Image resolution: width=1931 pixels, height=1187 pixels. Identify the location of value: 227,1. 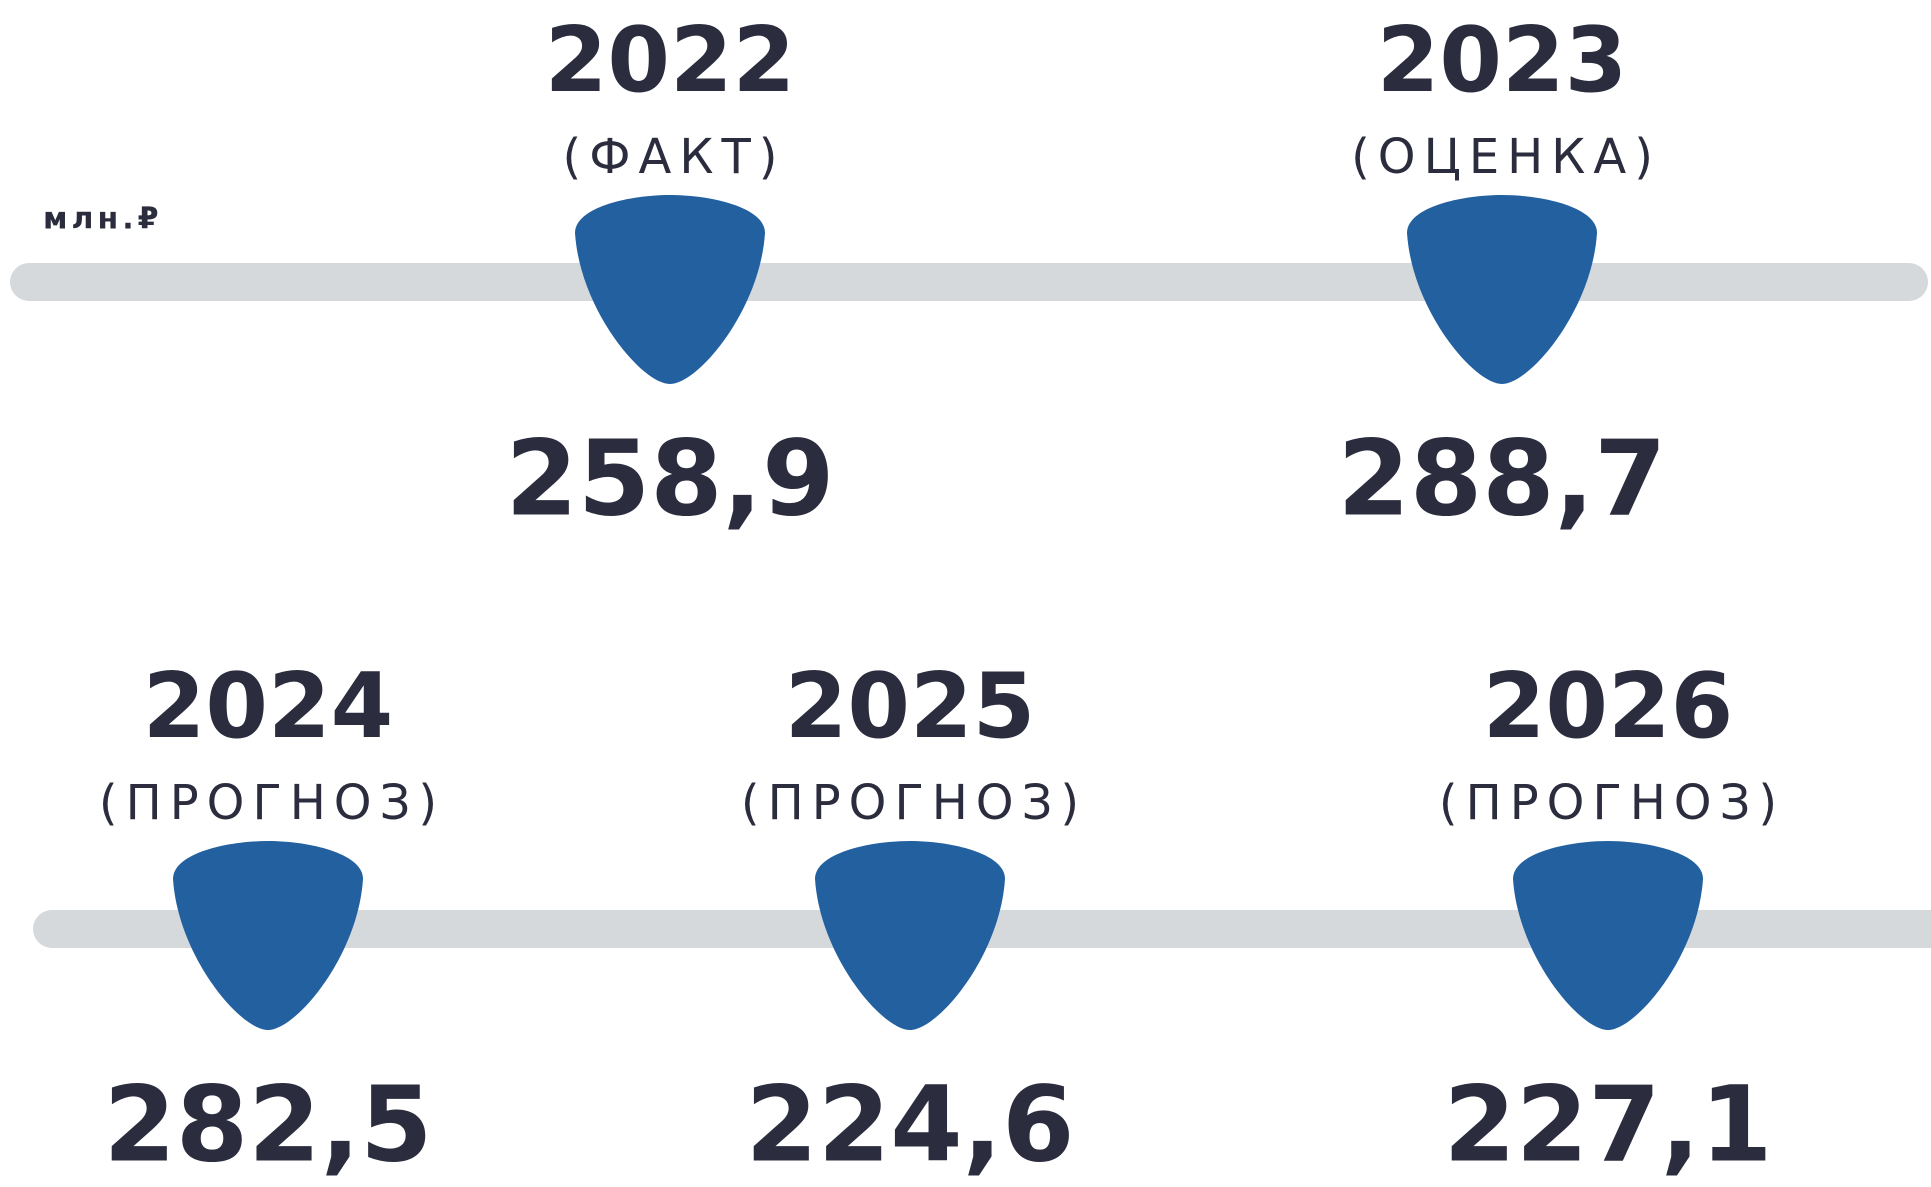
(1608, 1124).